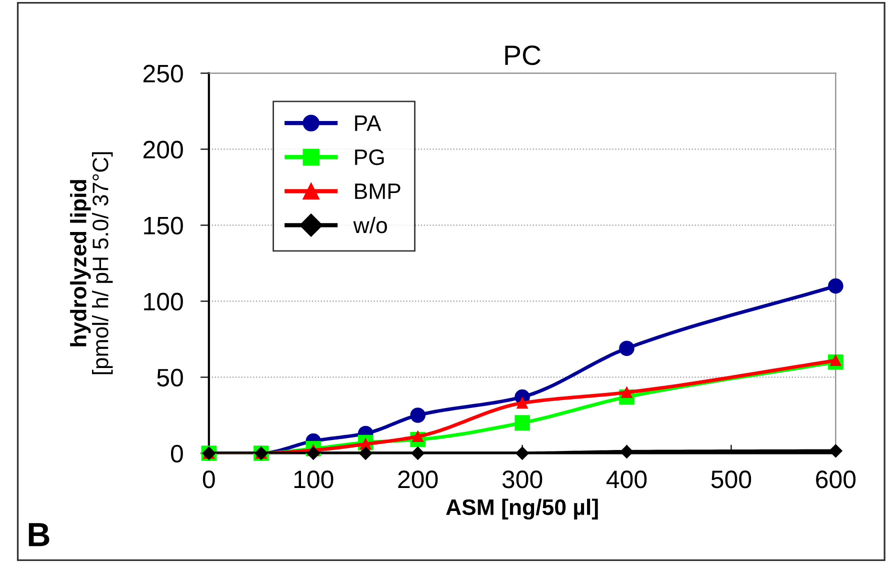 This screenshot has width=889, height=563. Describe the element at coordinates (523, 55) in the screenshot. I see `chart-title: PC` at that location.